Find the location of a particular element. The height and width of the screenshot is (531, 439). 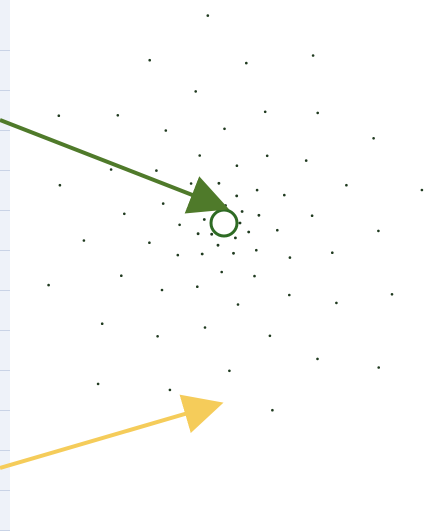

yellow-arrow is located at coordinates (112, 432).